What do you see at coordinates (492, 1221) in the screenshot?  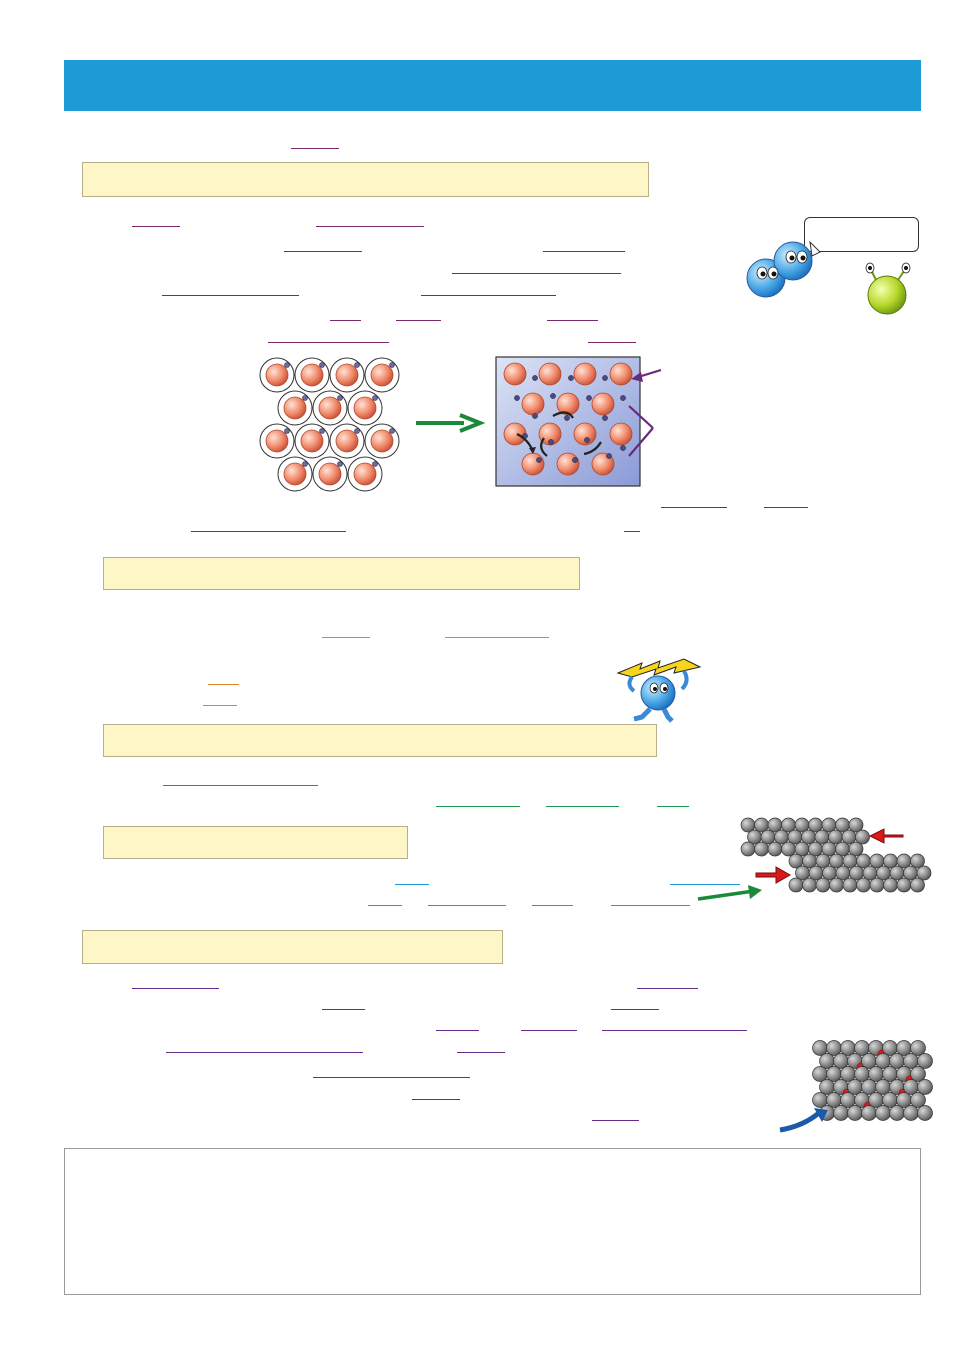 I see `notes-box` at bounding box center [492, 1221].